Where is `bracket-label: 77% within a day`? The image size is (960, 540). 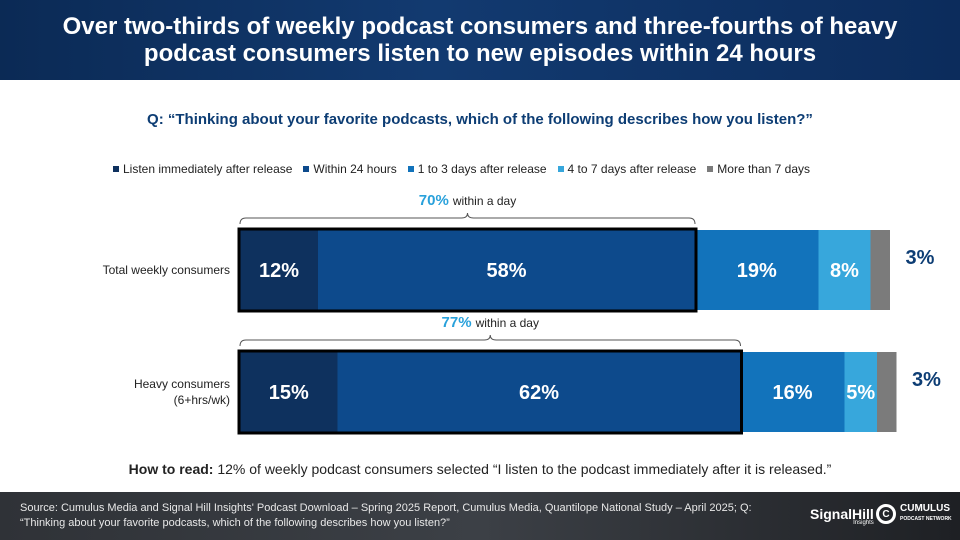
bracket-label: 77% within a day is located at coordinates (490, 322).